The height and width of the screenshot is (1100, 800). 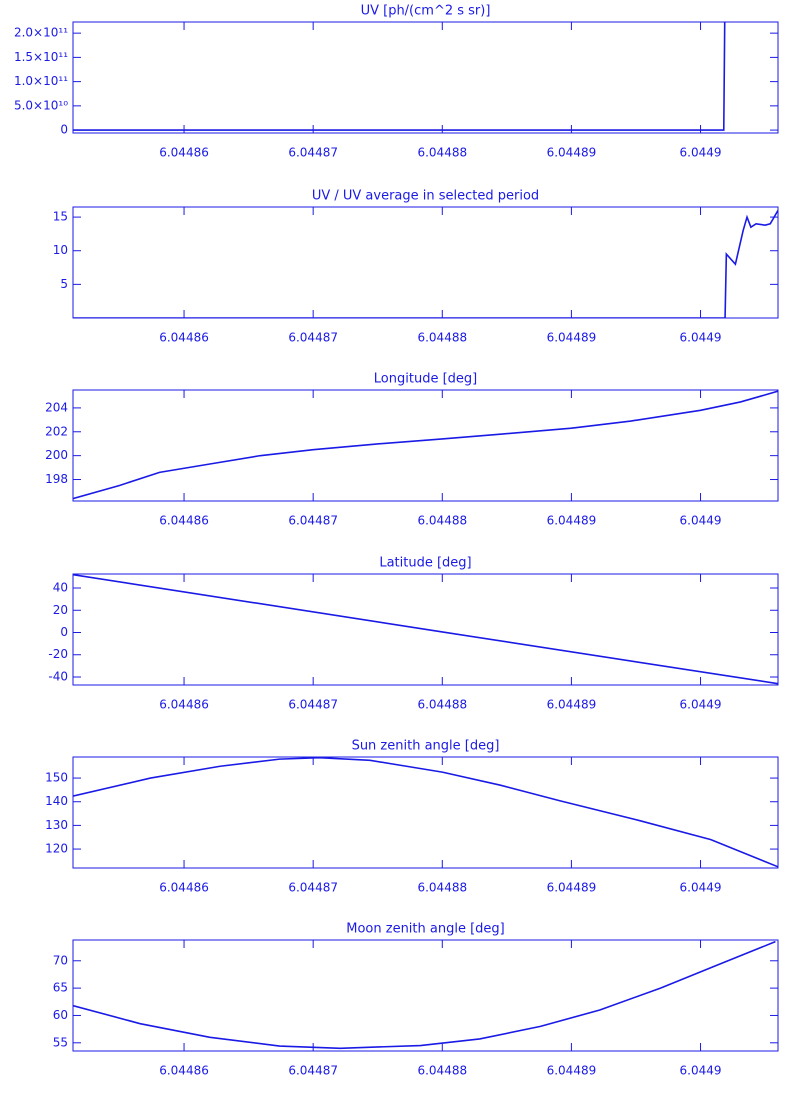 I want to click on y-tick-label: -40, so click(x=58, y=676).